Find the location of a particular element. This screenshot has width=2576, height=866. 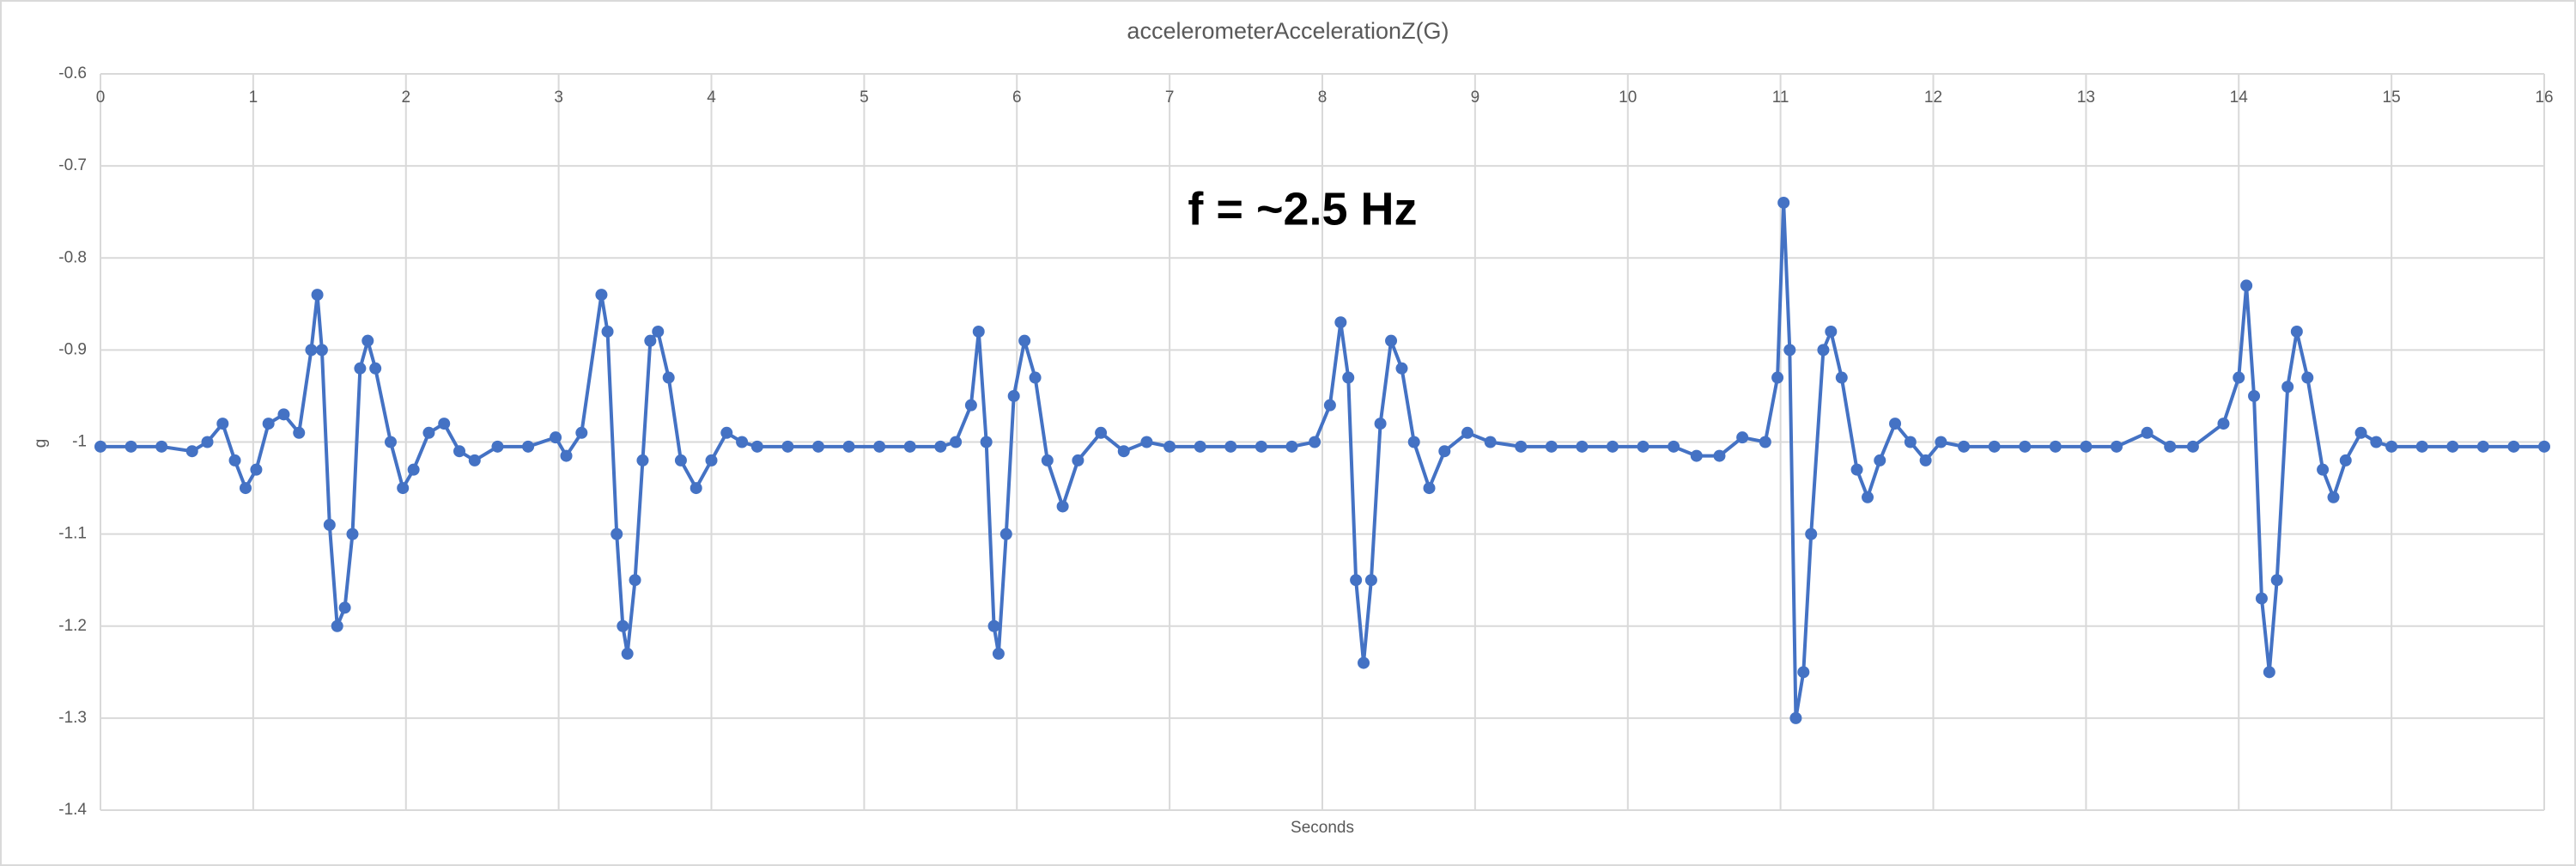

y-axis-title: g is located at coordinates (41, 443).